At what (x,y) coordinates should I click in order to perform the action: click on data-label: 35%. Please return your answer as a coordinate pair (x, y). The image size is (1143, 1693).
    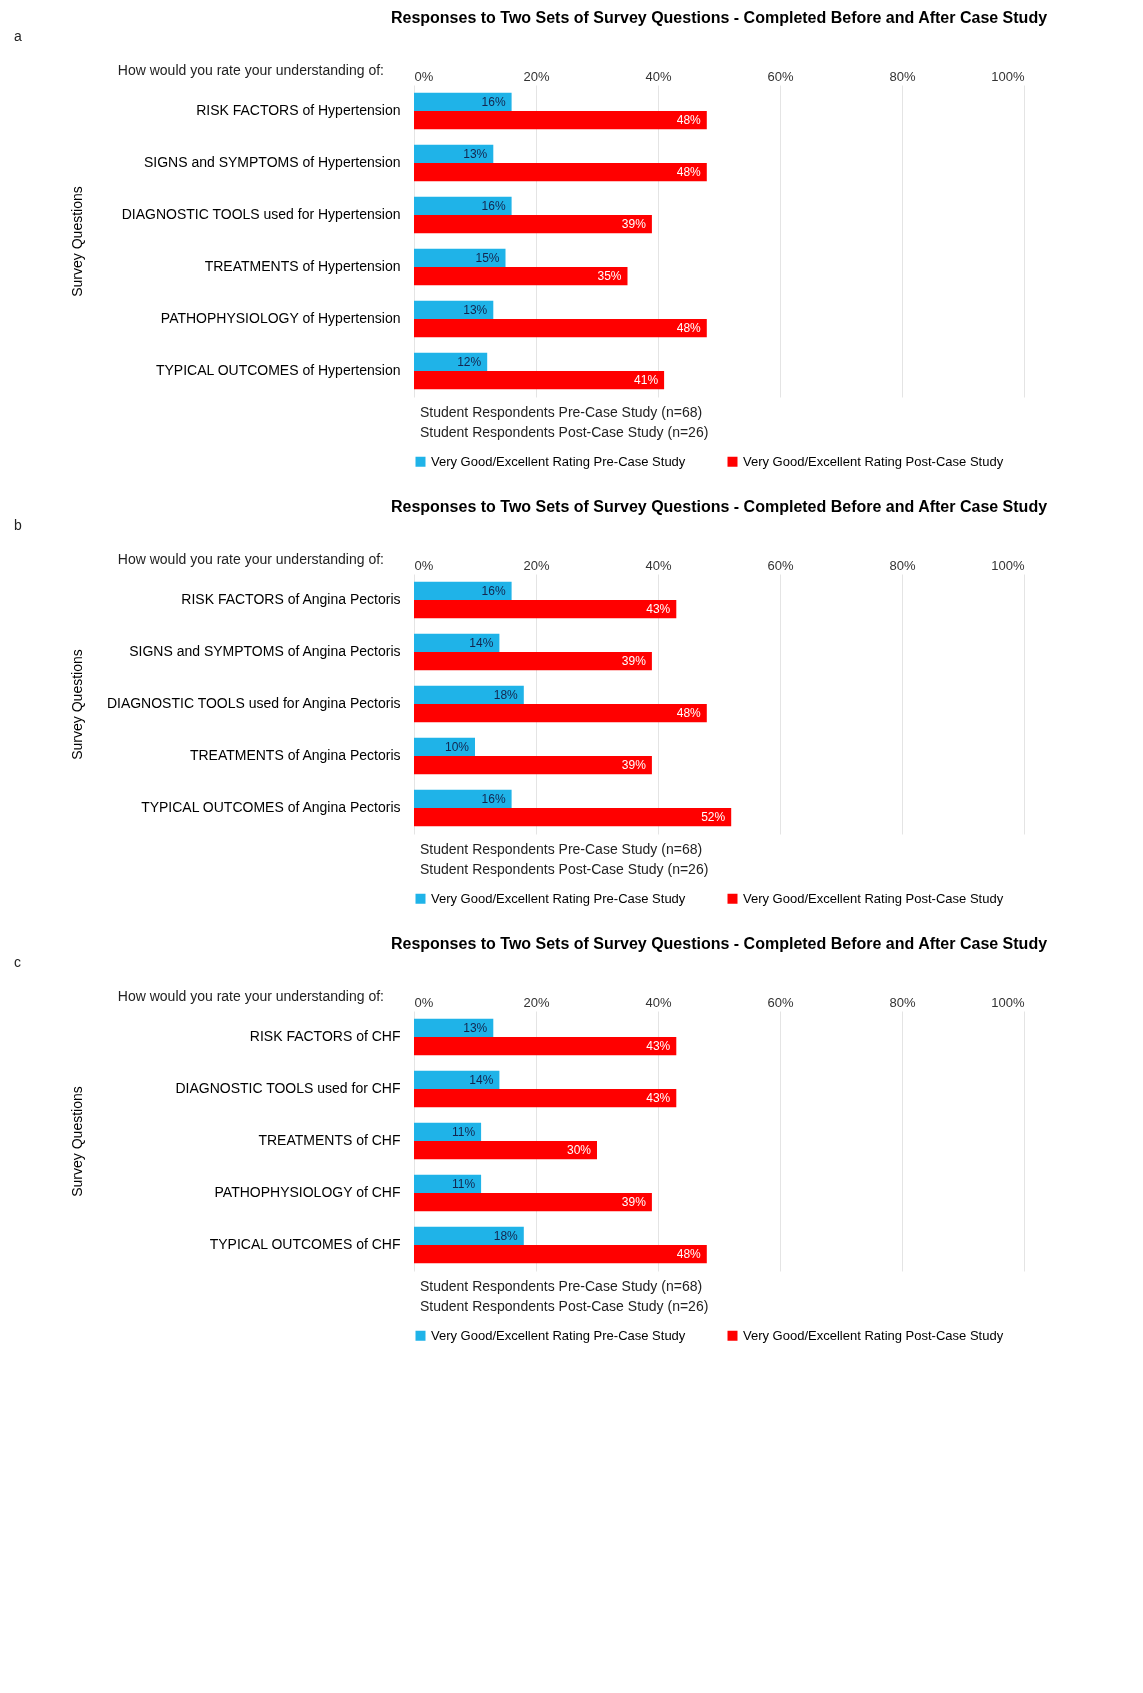
    Looking at the image, I should click on (609, 276).